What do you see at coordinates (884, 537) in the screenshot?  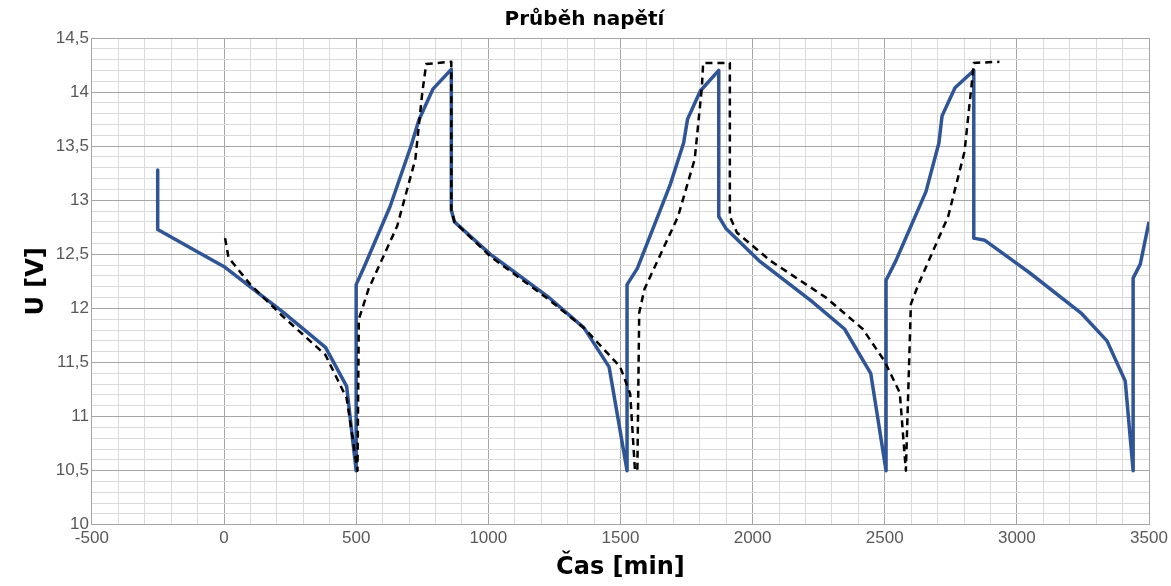 I see `x-tick-label: 2500` at bounding box center [884, 537].